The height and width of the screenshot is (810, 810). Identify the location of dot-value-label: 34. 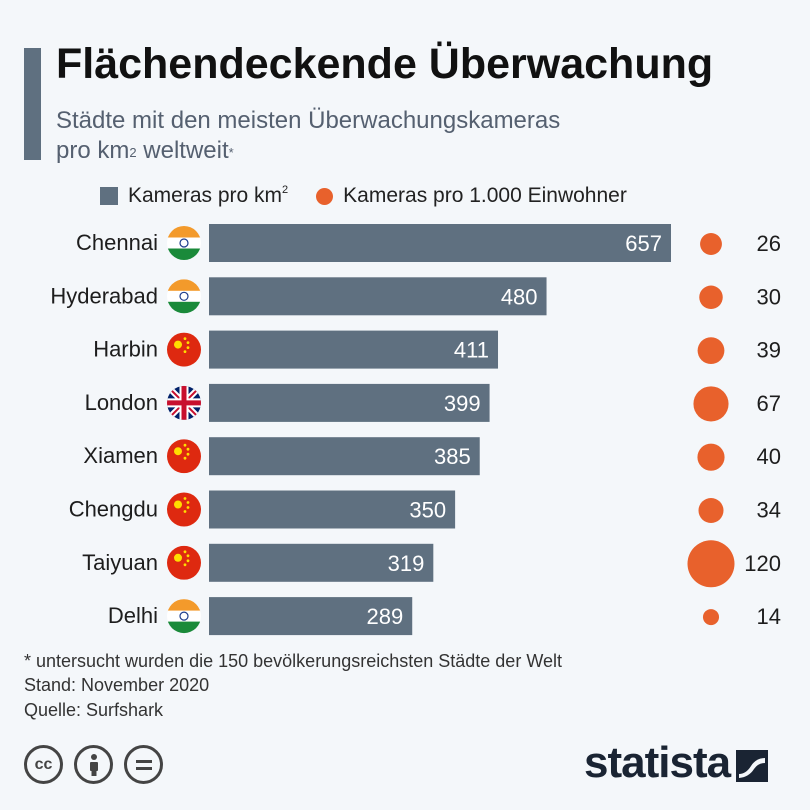
(769, 510).